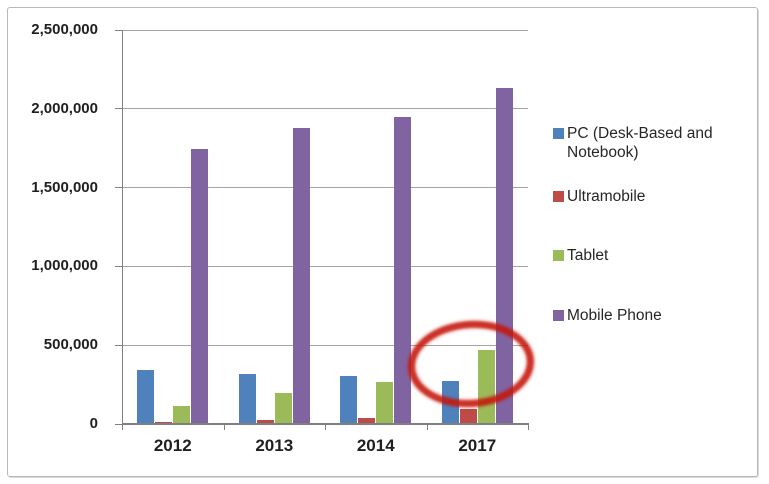 This screenshot has width=769, height=484. Describe the element at coordinates (274, 445) in the screenshot. I see `x-tick-label: 2013` at that location.